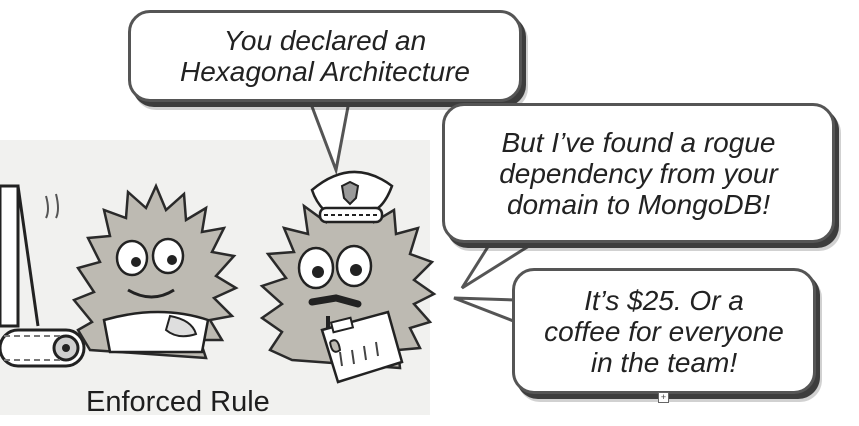 Image resolution: width=859 pixels, height=426 pixels. I want to click on machine-icon, so click(29, 256).